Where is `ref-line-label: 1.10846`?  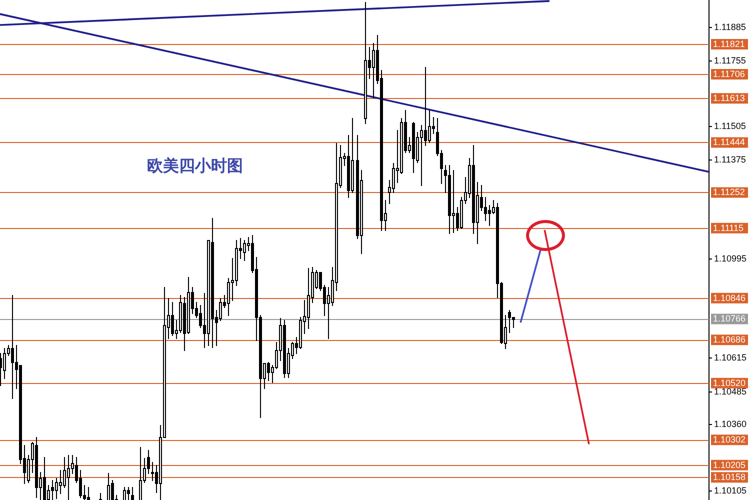
ref-line-label: 1.10846 is located at coordinates (729, 297).